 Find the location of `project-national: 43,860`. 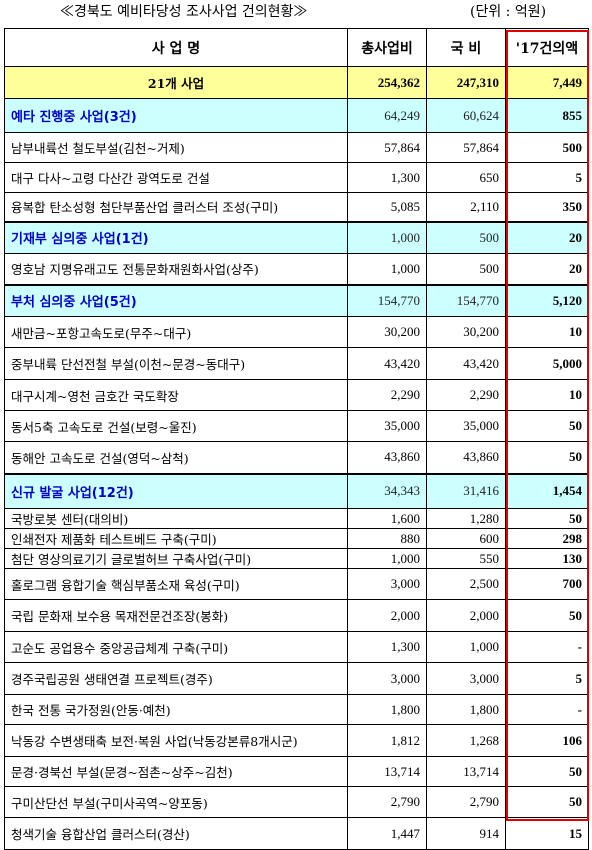

project-national: 43,860 is located at coordinates (466, 457).